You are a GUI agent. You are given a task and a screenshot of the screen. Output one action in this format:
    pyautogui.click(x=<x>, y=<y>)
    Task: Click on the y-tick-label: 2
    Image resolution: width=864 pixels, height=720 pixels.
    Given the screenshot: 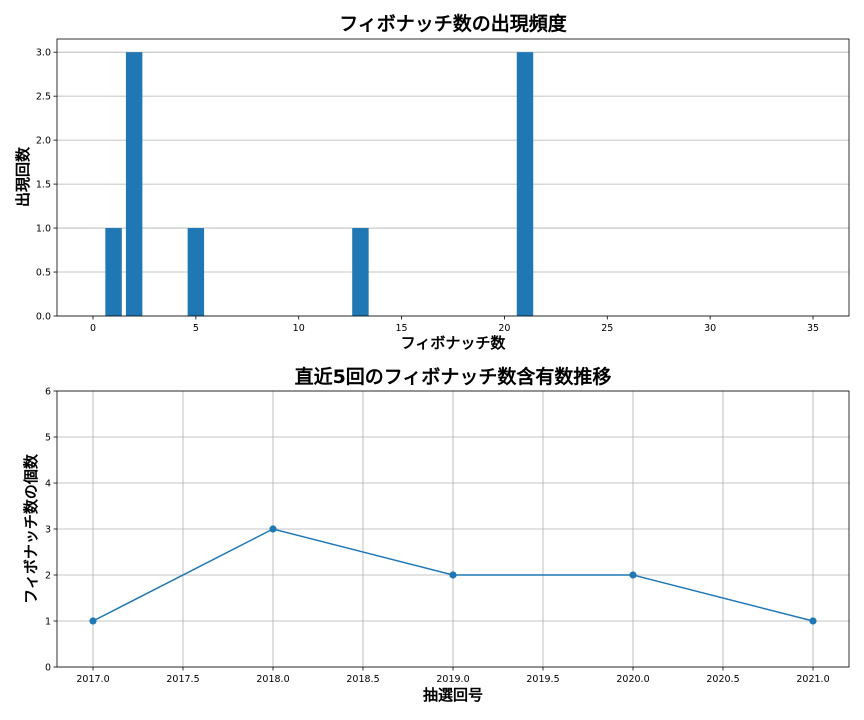 What is the action you would take?
    pyautogui.click(x=48, y=576)
    